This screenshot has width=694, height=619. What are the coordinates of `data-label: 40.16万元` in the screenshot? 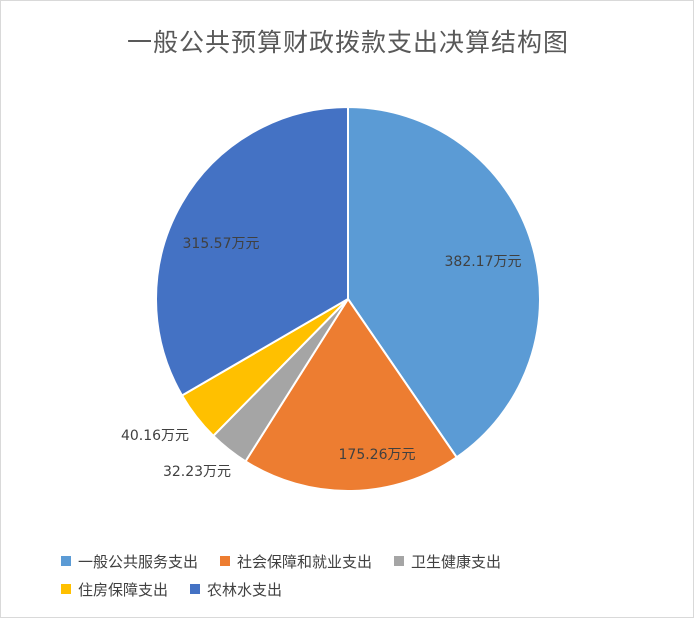 It's located at (155, 436).